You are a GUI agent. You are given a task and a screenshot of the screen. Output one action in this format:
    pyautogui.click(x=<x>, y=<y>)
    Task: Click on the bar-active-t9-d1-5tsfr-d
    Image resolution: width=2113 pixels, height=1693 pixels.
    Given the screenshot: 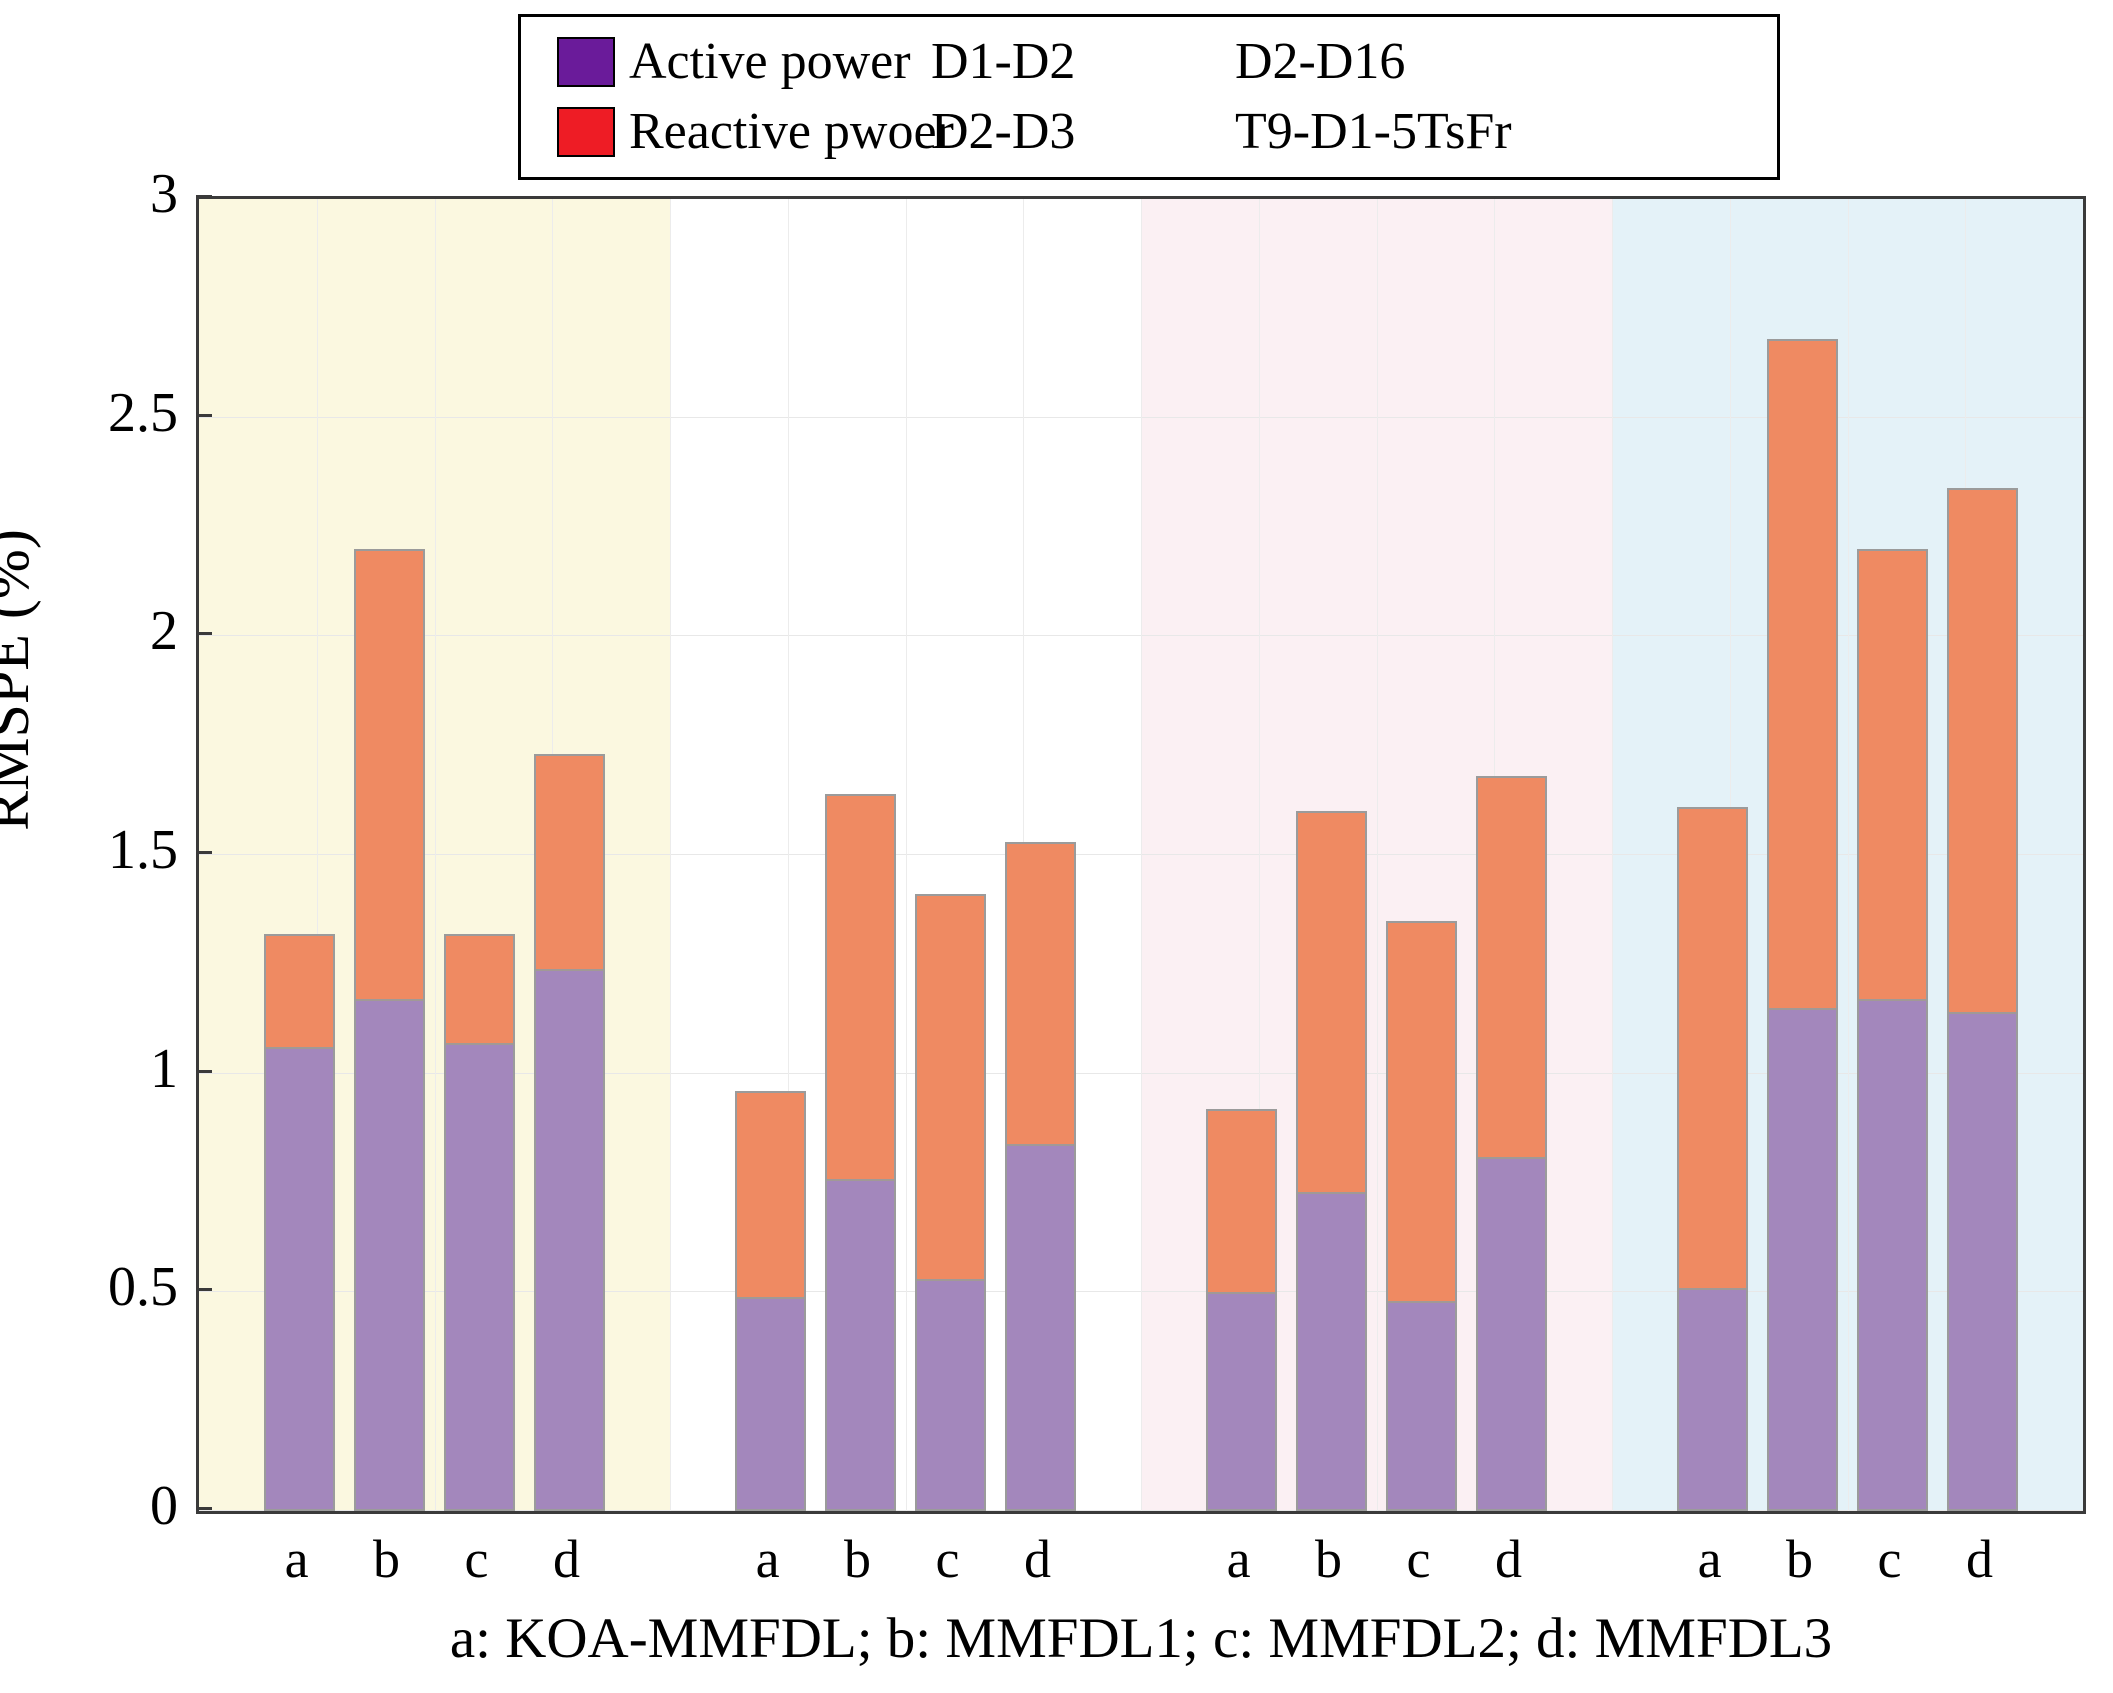 What is the action you would take?
    pyautogui.click(x=1982, y=1261)
    